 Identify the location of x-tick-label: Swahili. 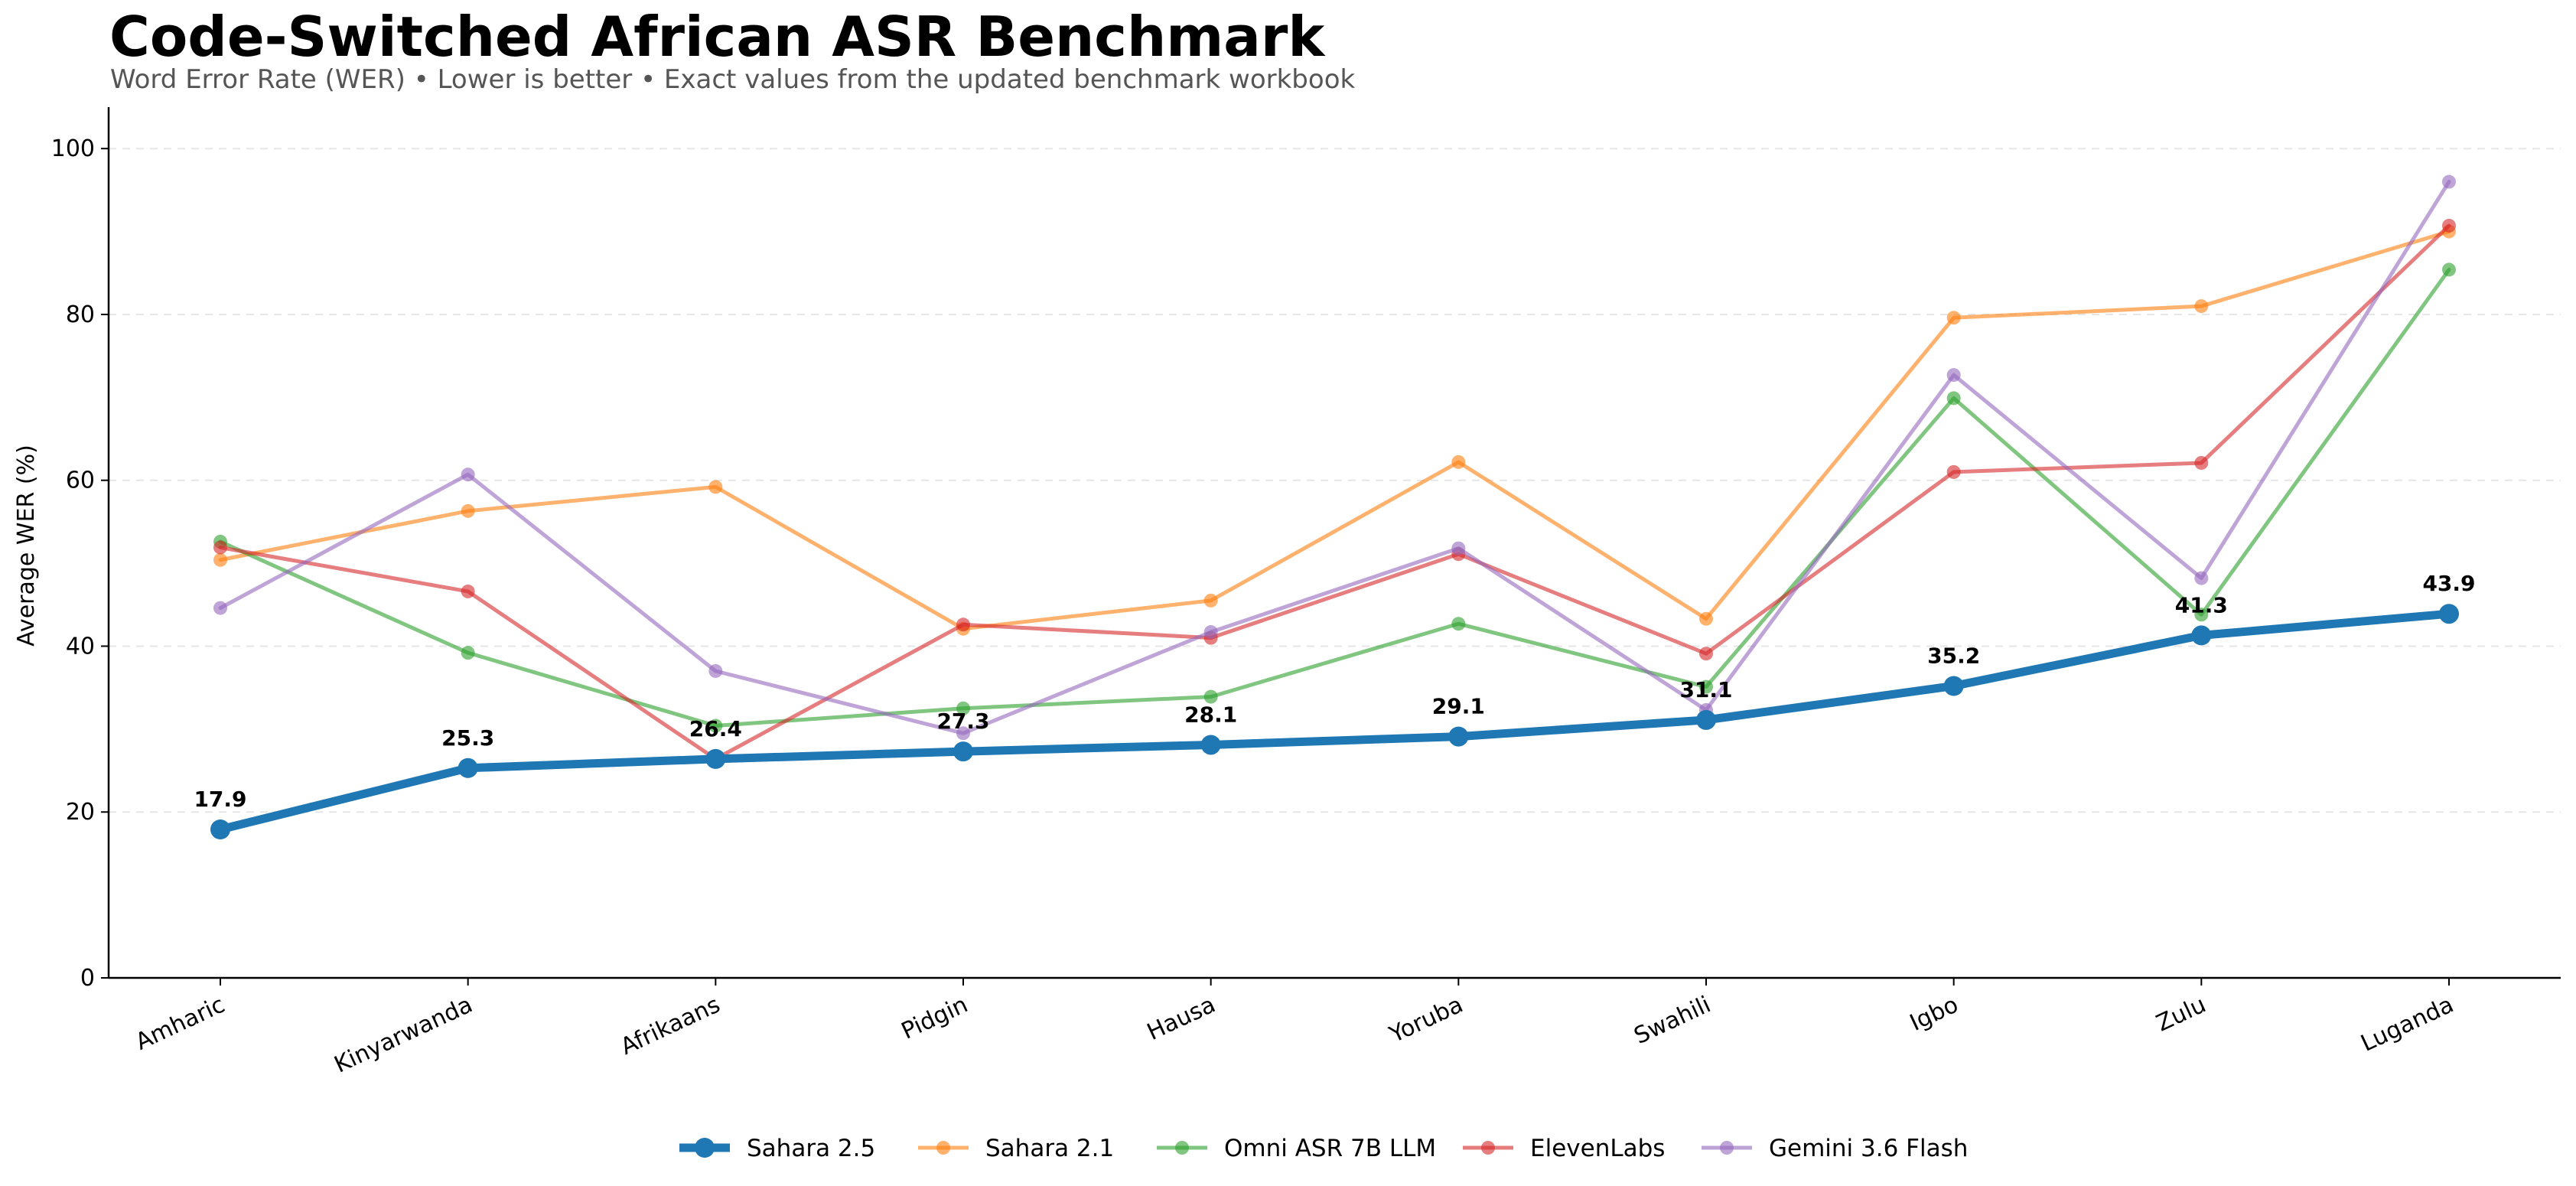
(1672, 1021).